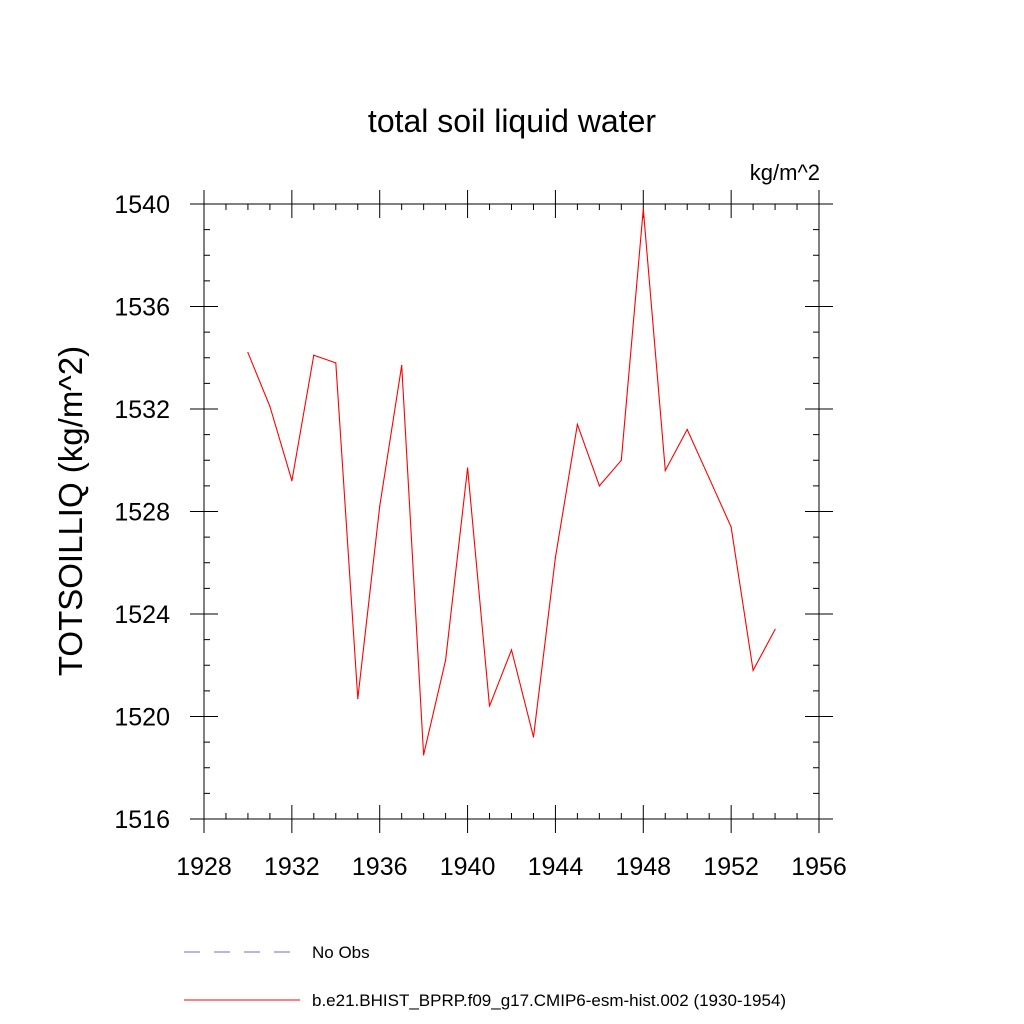 This screenshot has height=1024, width=1024. I want to click on y-tick-label: 1532, so click(142, 410).